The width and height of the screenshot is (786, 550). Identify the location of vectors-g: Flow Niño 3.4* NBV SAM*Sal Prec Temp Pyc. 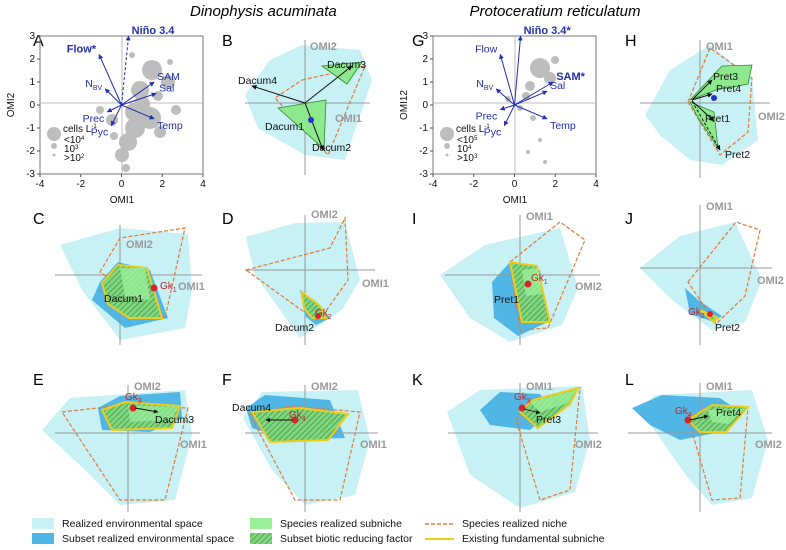
(530, 82).